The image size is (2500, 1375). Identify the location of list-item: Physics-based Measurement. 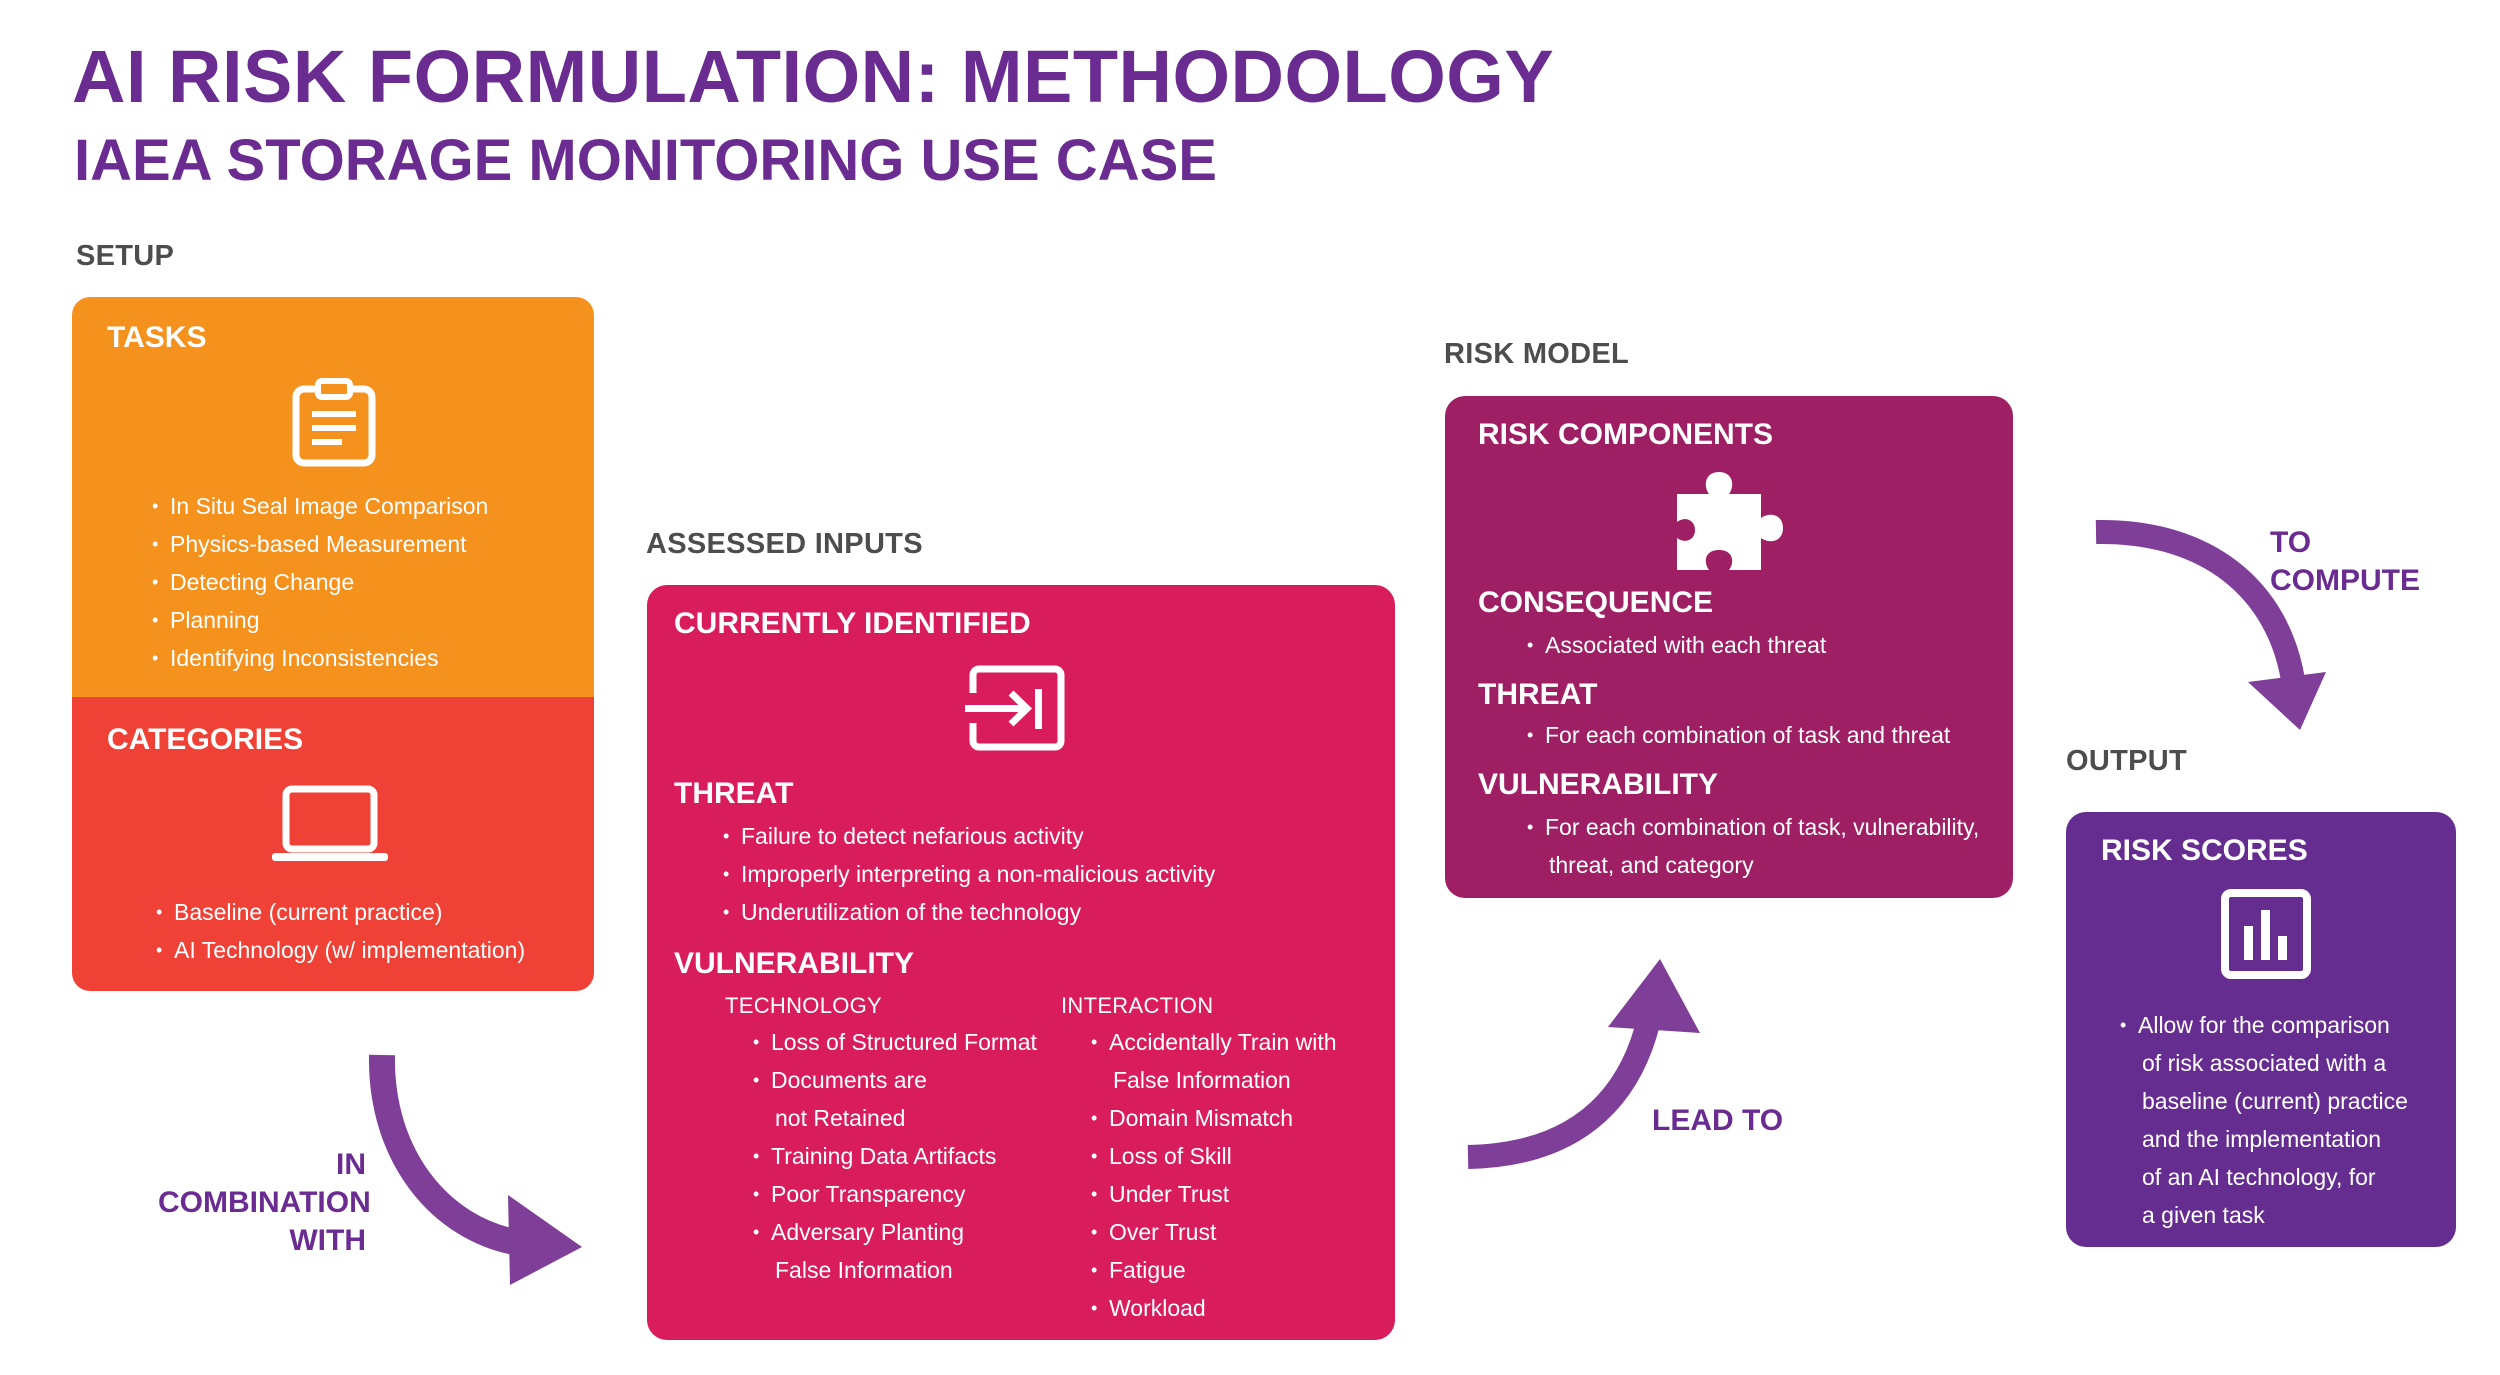
(320, 544).